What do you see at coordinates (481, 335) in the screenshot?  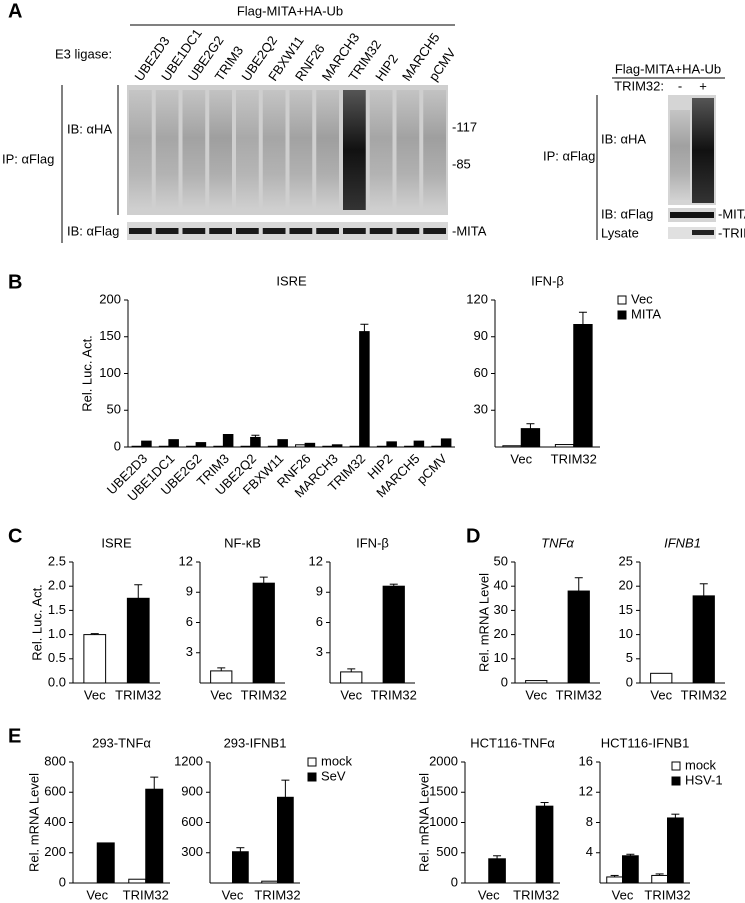 I see `y-tick-label: 90` at bounding box center [481, 335].